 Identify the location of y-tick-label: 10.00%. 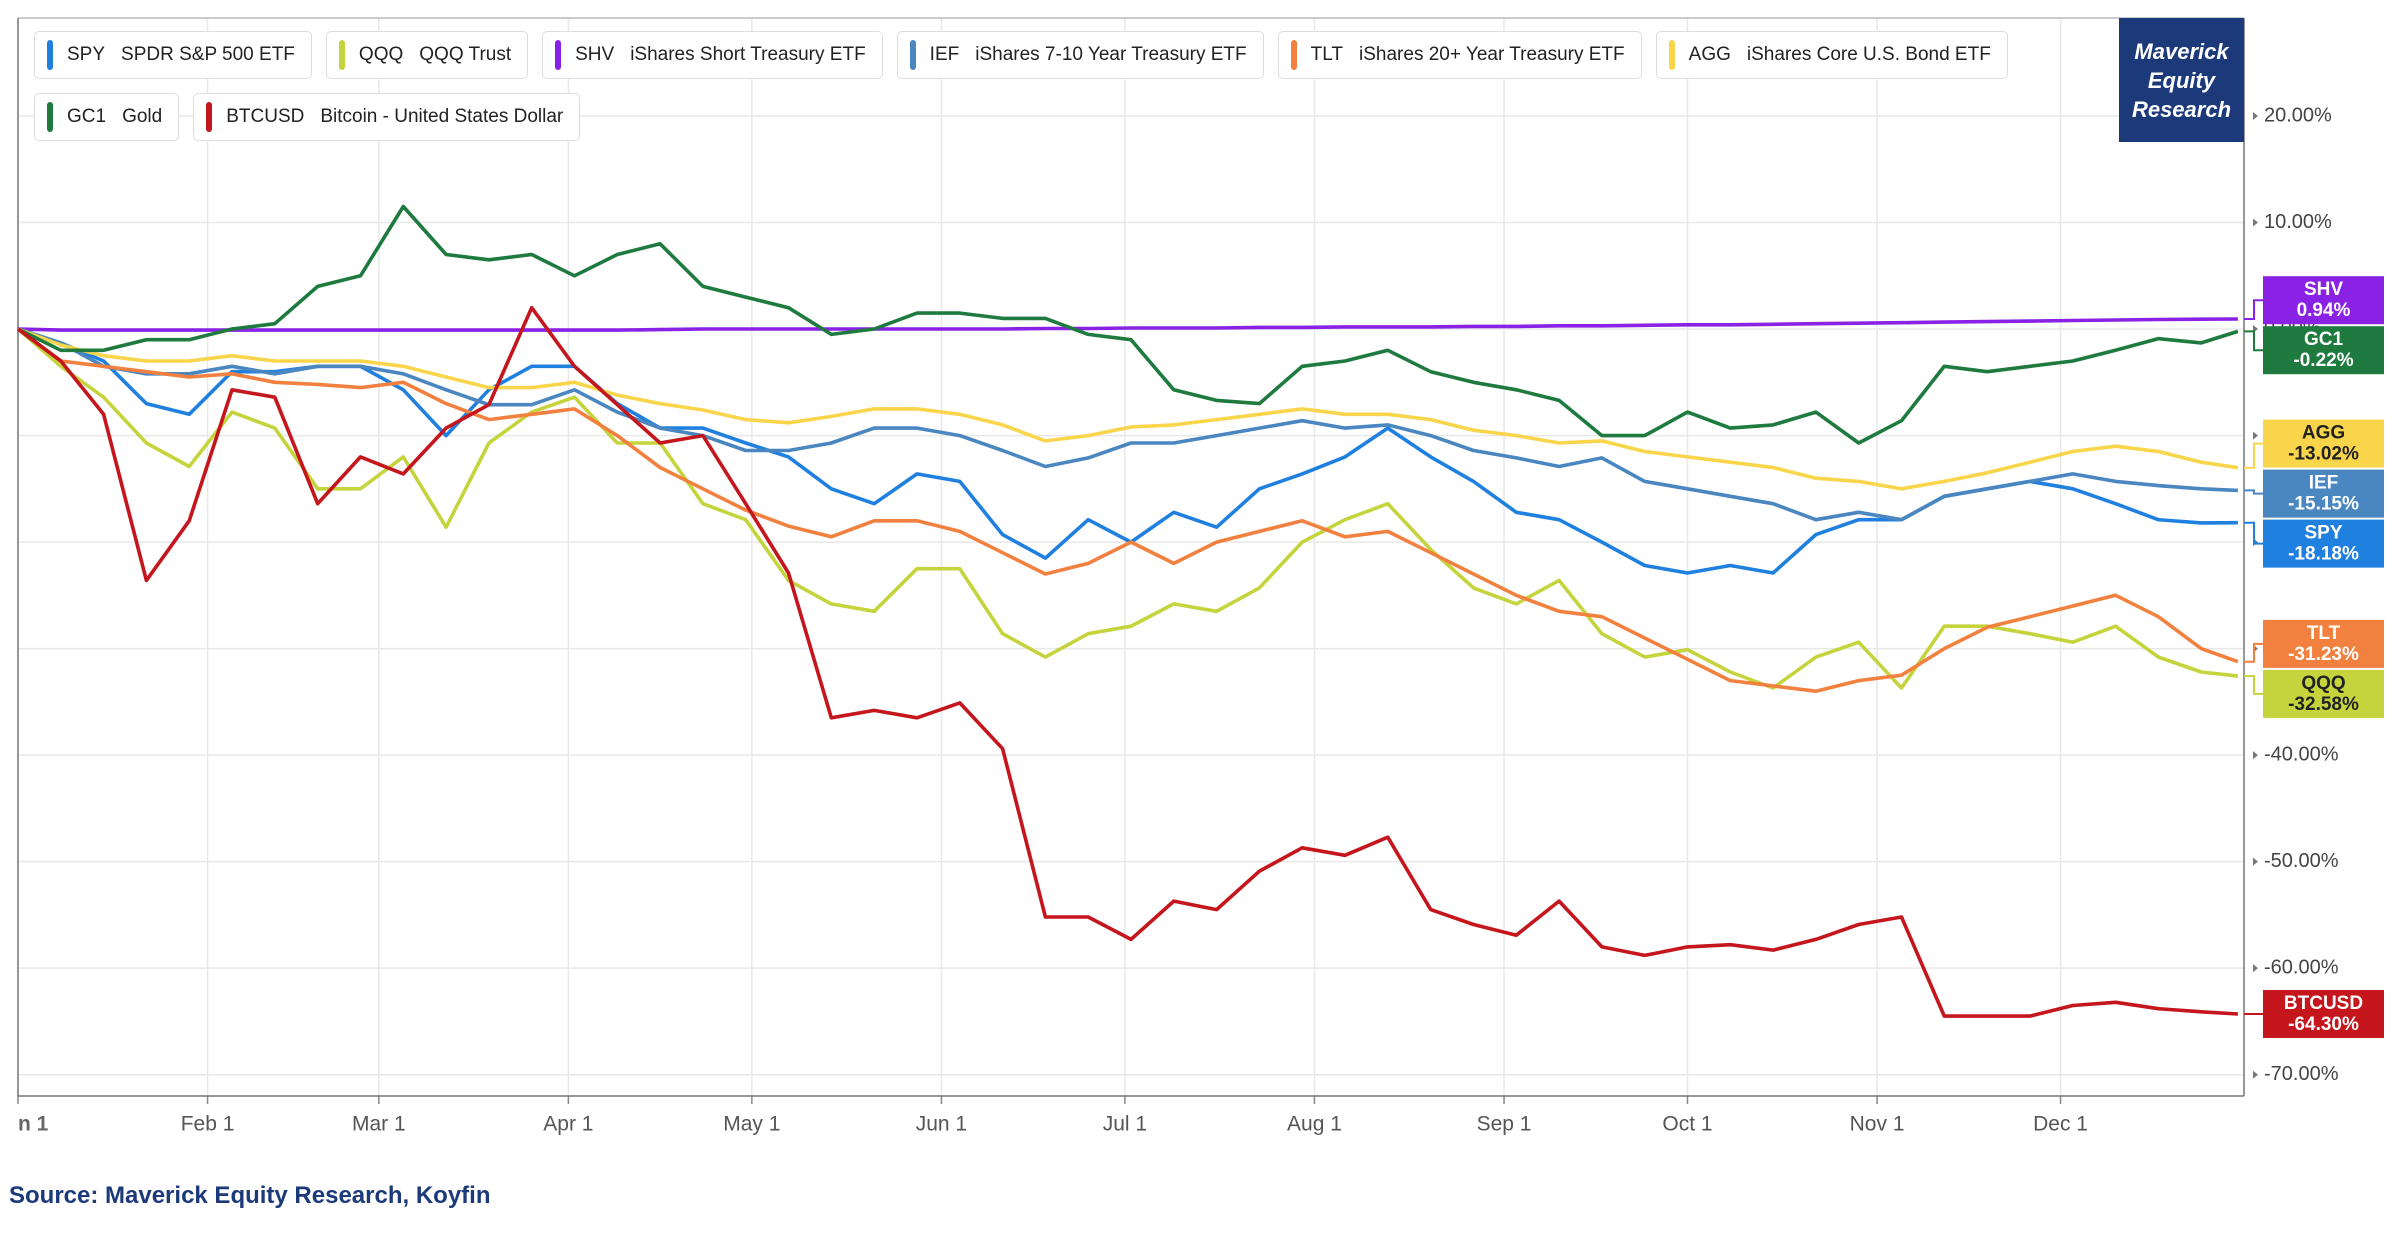
(2298, 222).